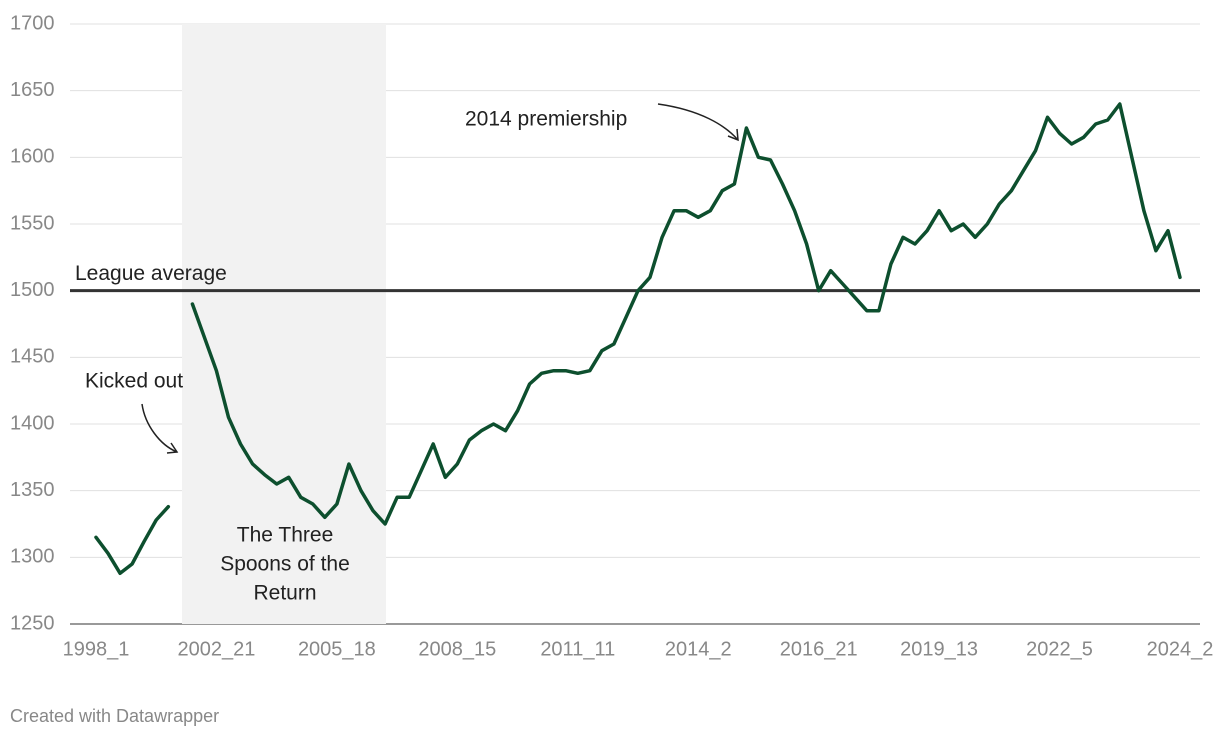 This screenshot has width=1220, height=740. What do you see at coordinates (32, 357) in the screenshot?
I see `y-tick-label: 1450` at bounding box center [32, 357].